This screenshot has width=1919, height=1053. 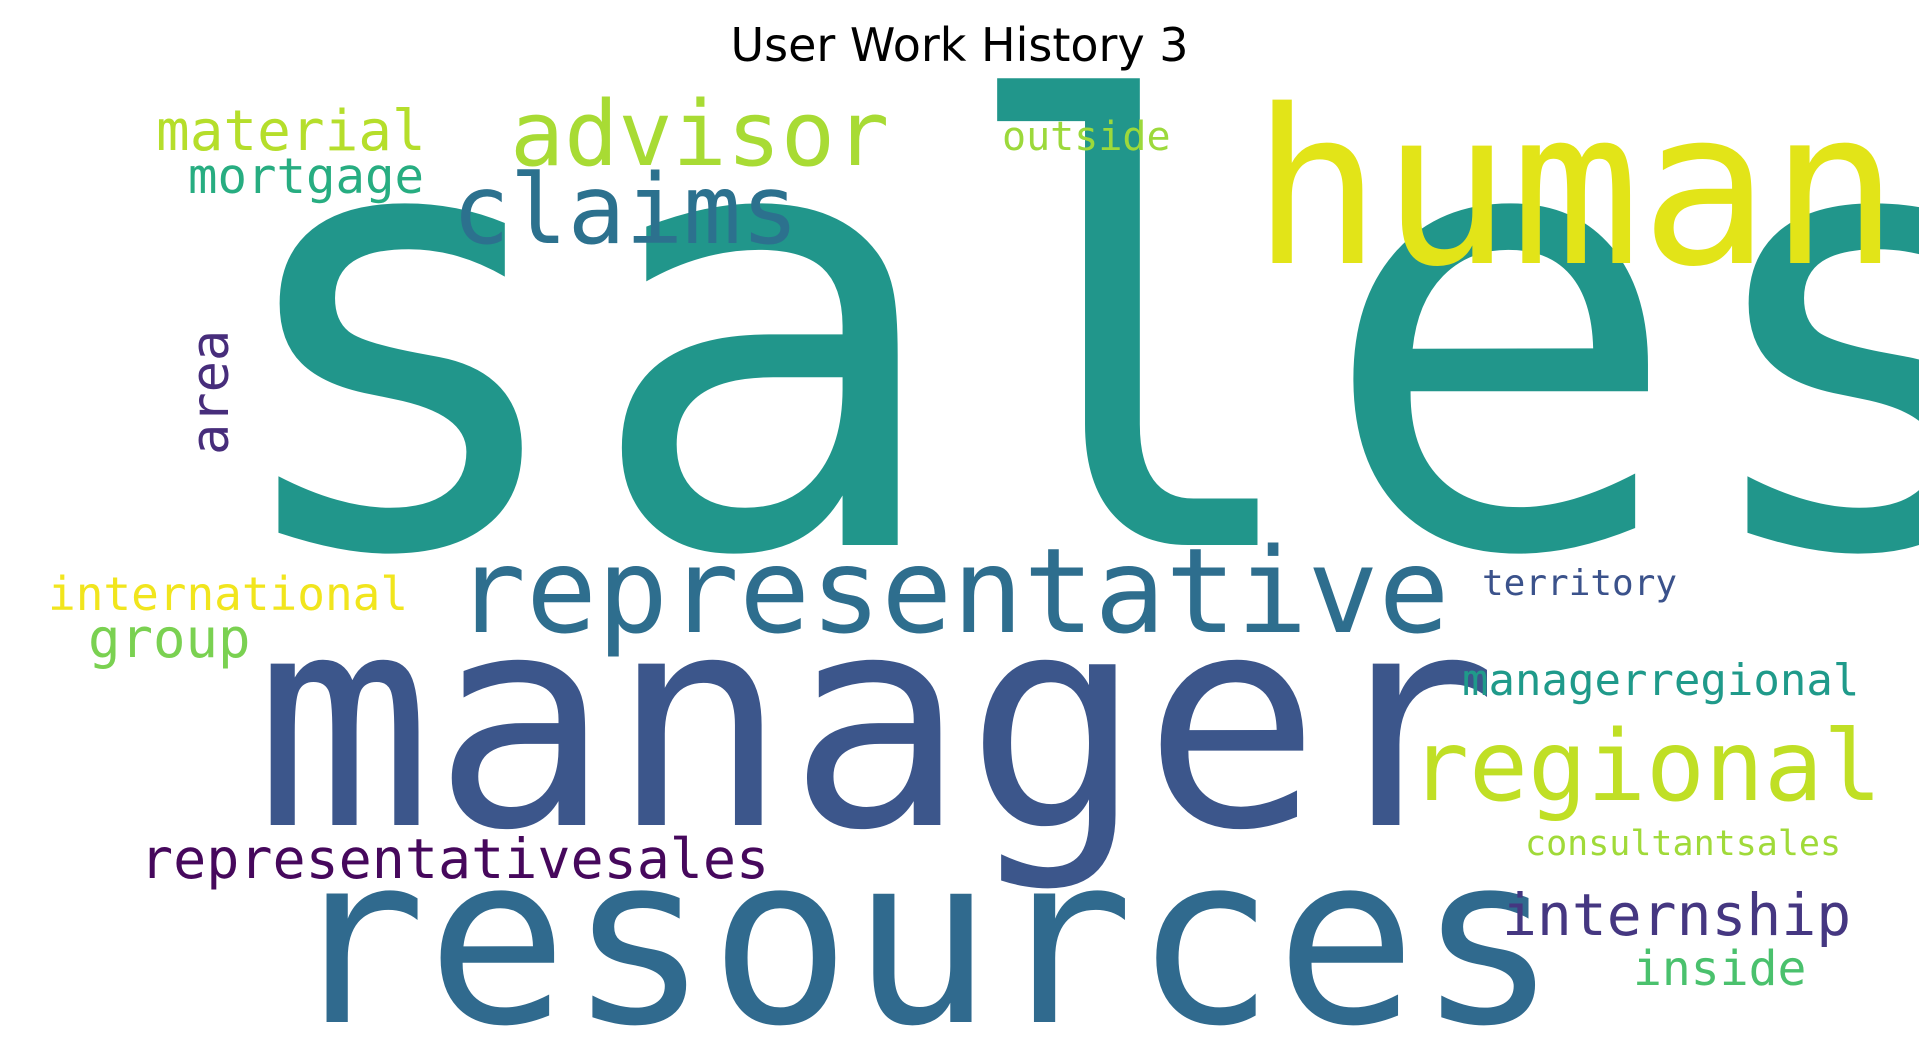 What do you see at coordinates (454, 859) in the screenshot?
I see `word-representativesales: representativesales` at bounding box center [454, 859].